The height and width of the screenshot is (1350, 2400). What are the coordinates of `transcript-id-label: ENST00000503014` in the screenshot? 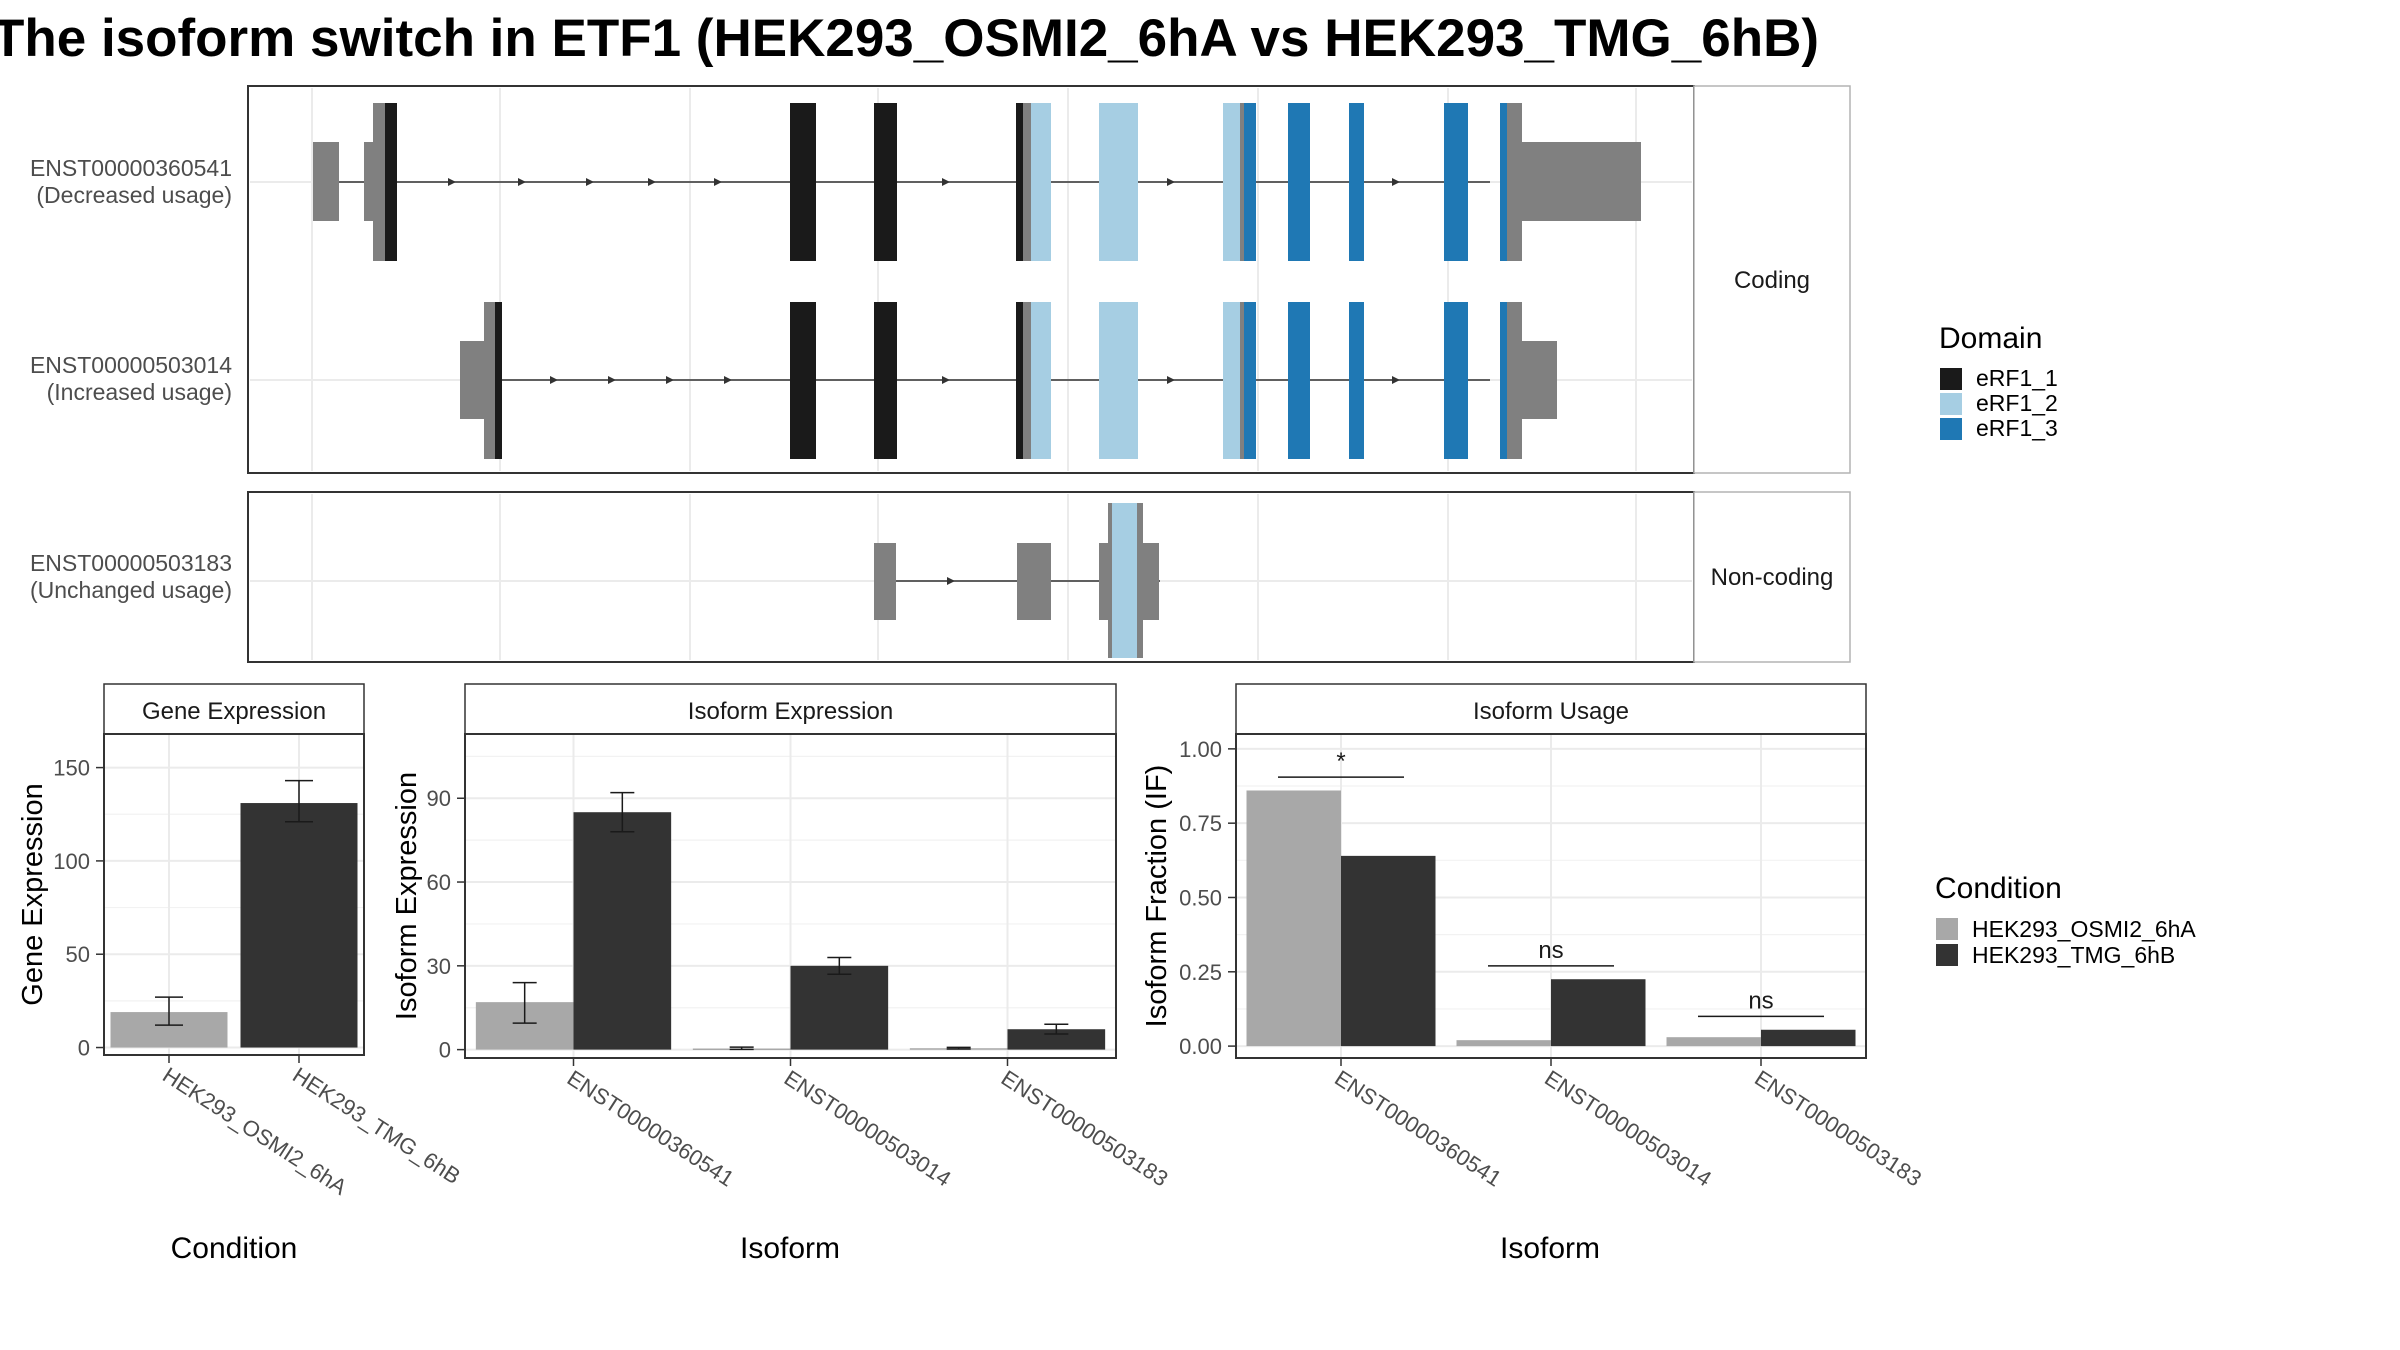 It's located at (131, 365).